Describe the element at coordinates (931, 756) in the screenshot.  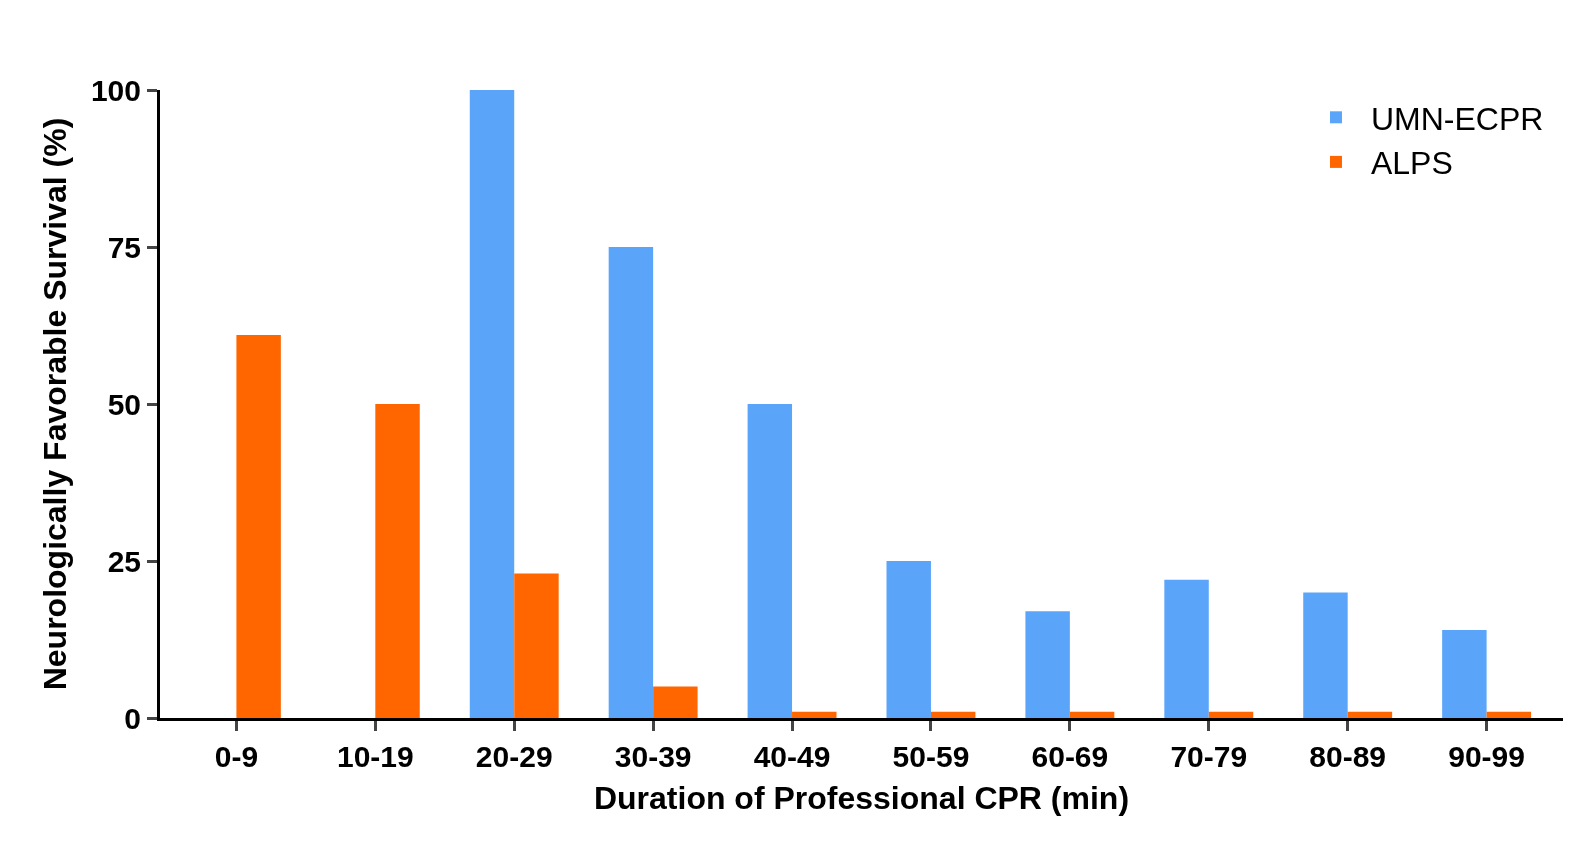
I see `x-tick-label: 50-59` at that location.